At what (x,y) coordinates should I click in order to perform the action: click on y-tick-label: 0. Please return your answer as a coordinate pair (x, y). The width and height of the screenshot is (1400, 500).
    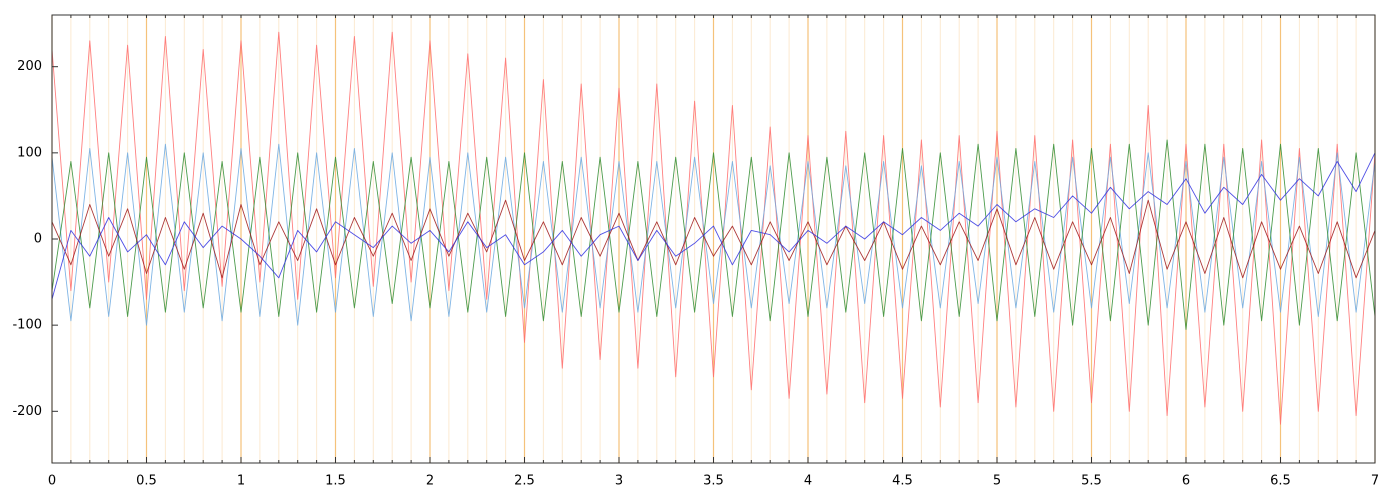
    Looking at the image, I should click on (38, 239).